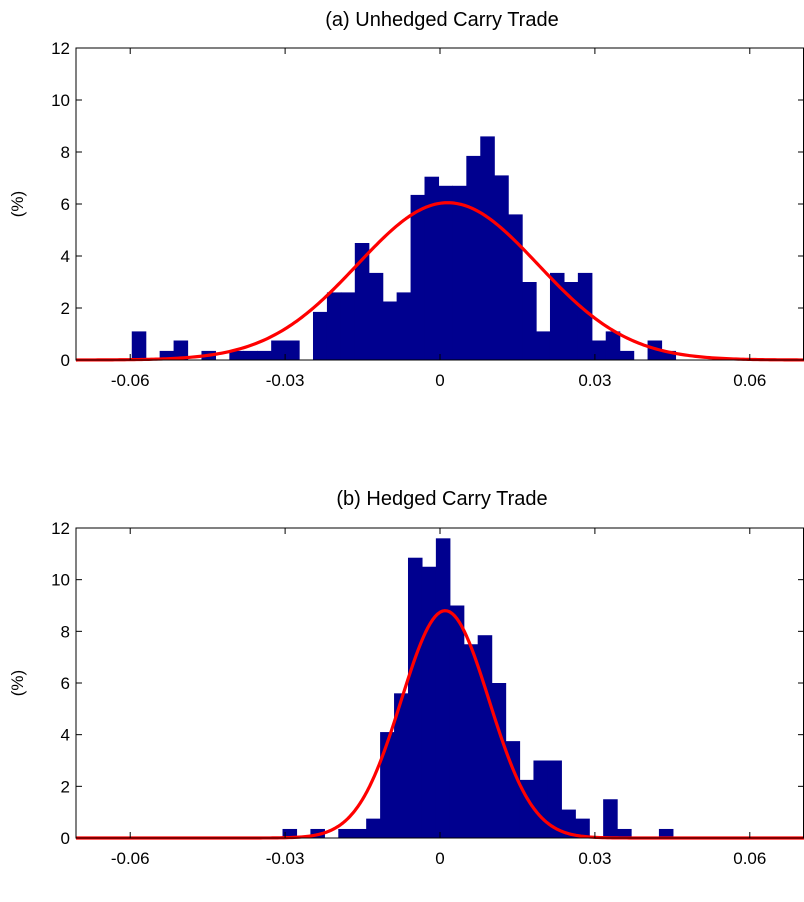 This screenshot has height=902, width=804. What do you see at coordinates (441, 20) in the screenshot?
I see `chart-title: (a) Unhedged Carry Trade` at bounding box center [441, 20].